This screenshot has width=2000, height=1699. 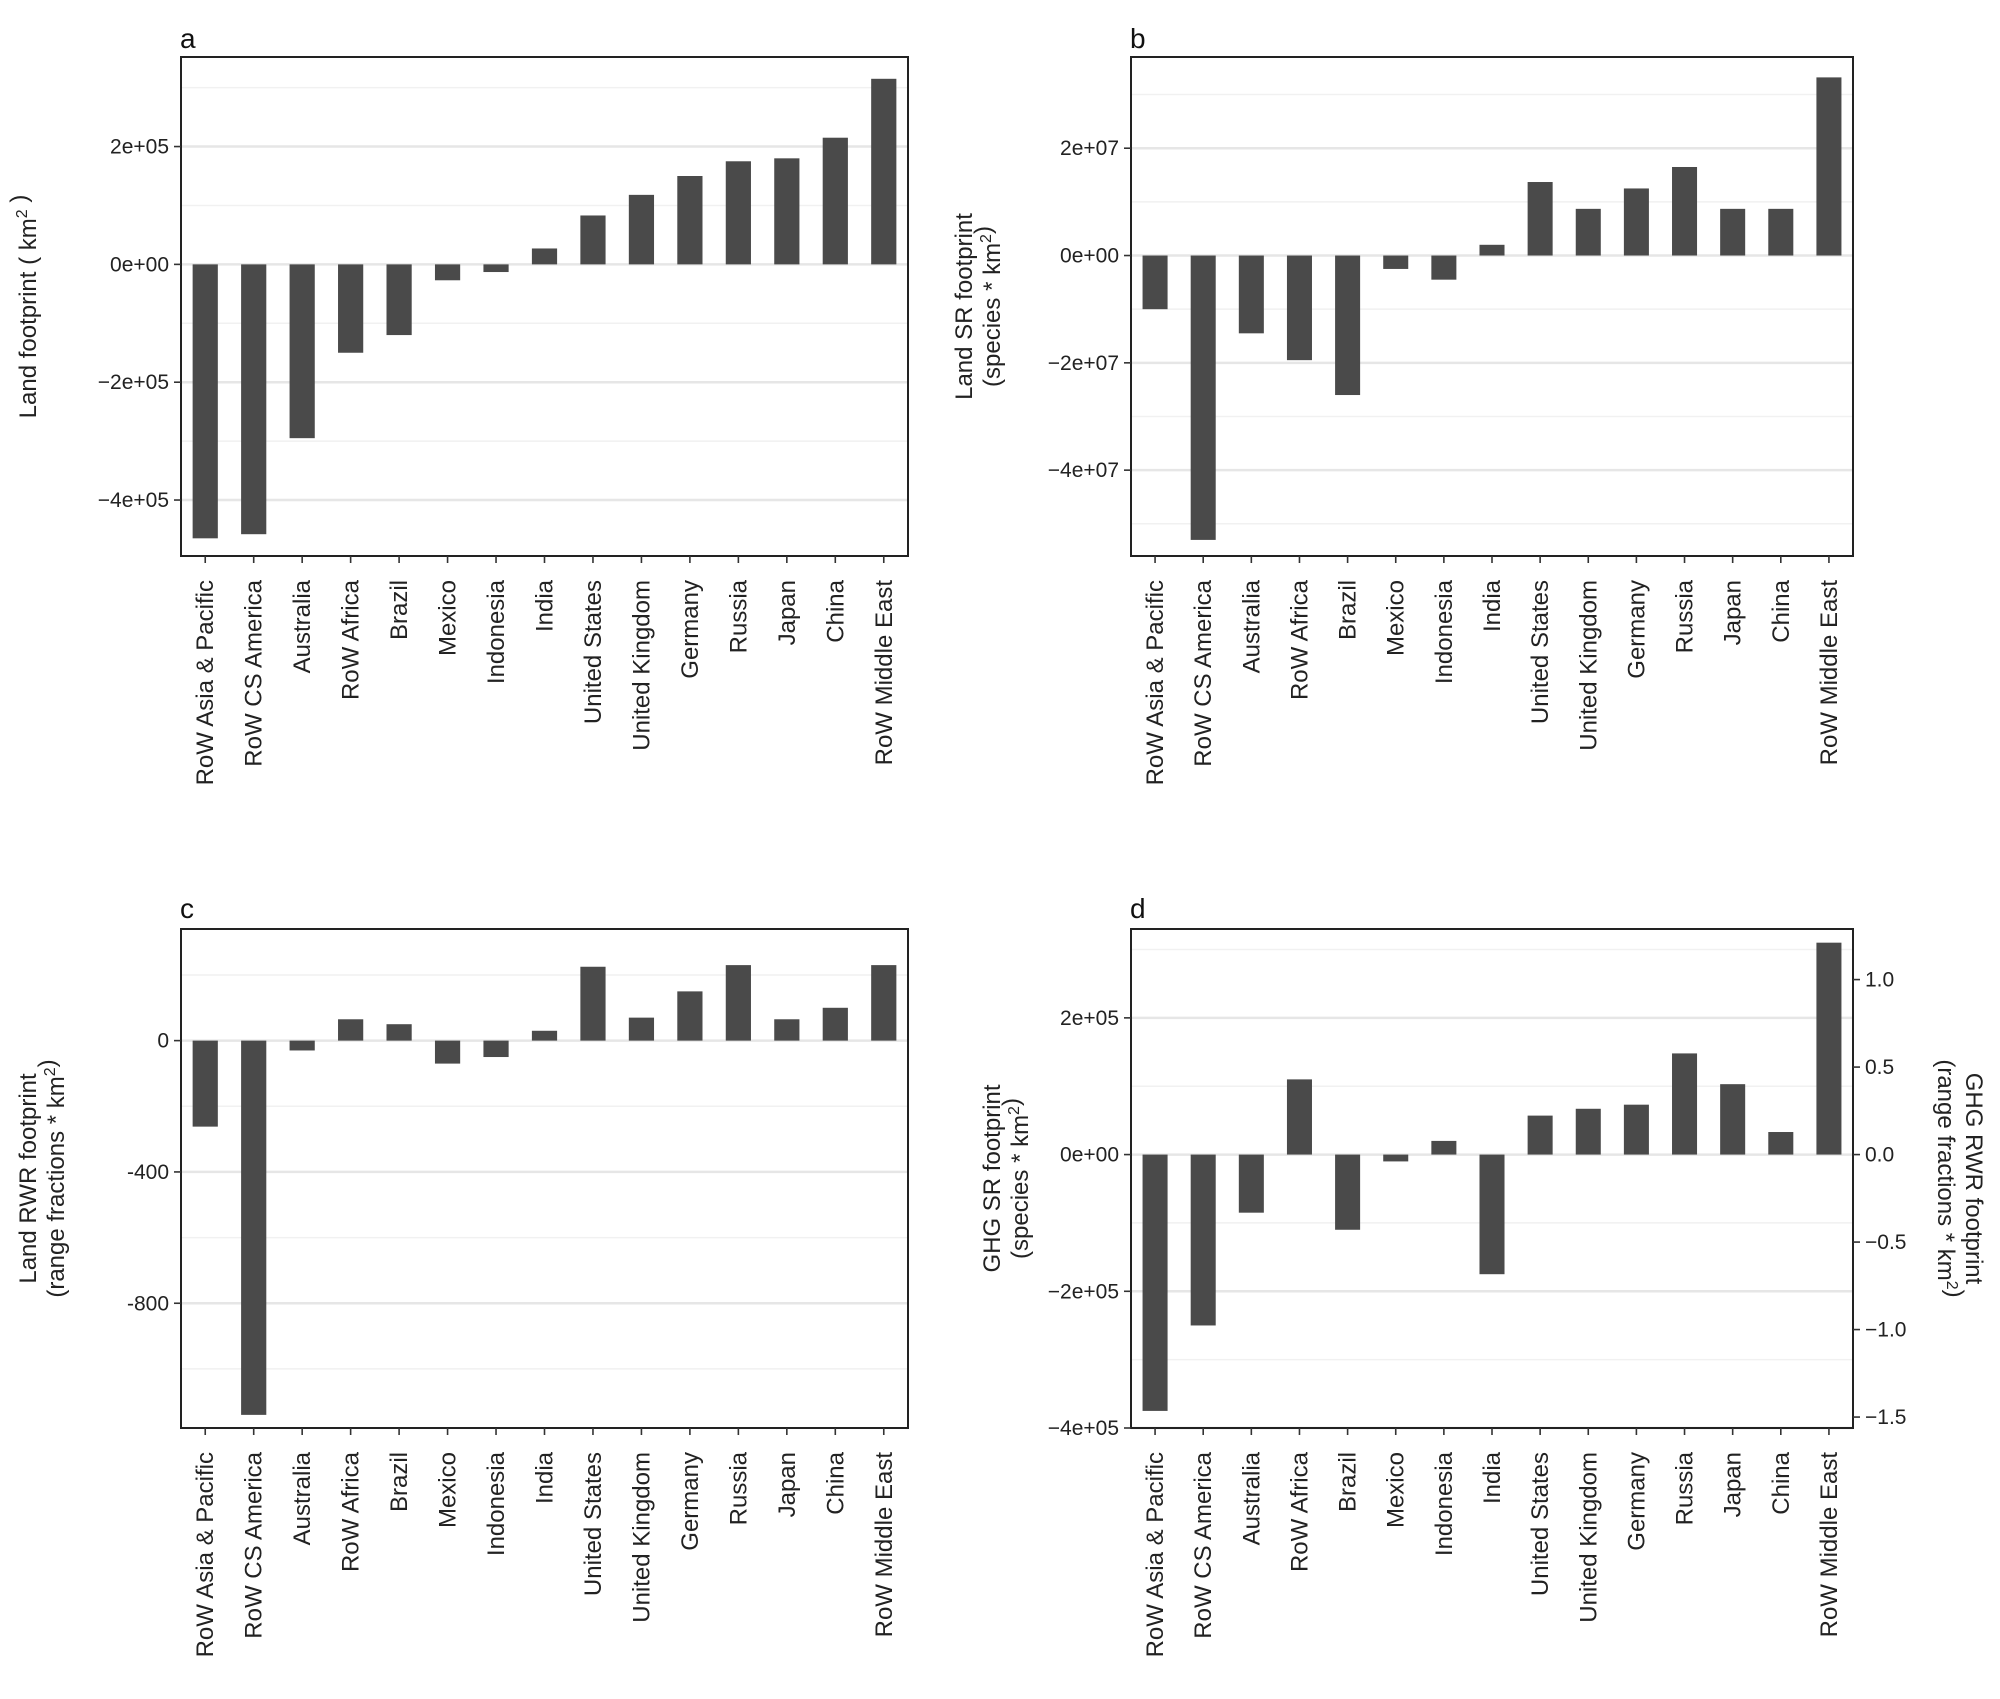 I want to click on y-tick-label: -800, so click(x=148, y=1303).